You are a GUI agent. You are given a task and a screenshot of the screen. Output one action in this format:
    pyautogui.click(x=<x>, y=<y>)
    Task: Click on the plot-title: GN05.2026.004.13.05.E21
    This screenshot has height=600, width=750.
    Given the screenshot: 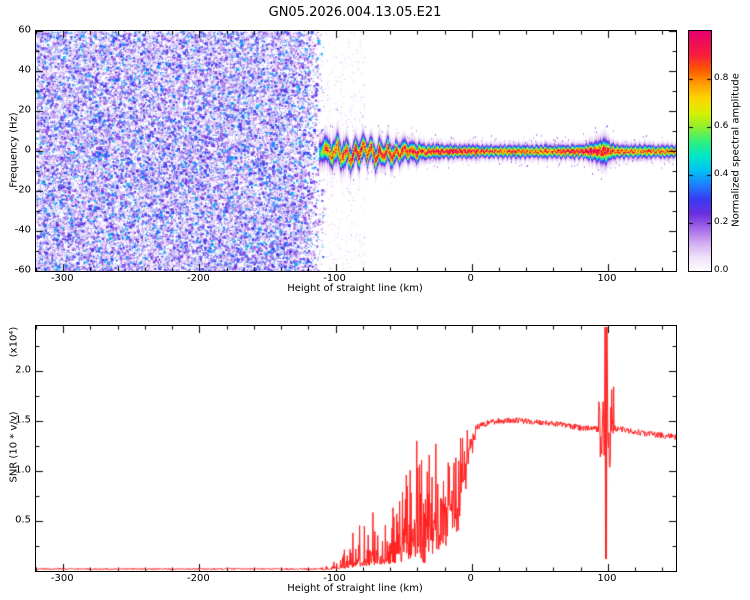 What is the action you would take?
    pyautogui.click(x=355, y=12)
    